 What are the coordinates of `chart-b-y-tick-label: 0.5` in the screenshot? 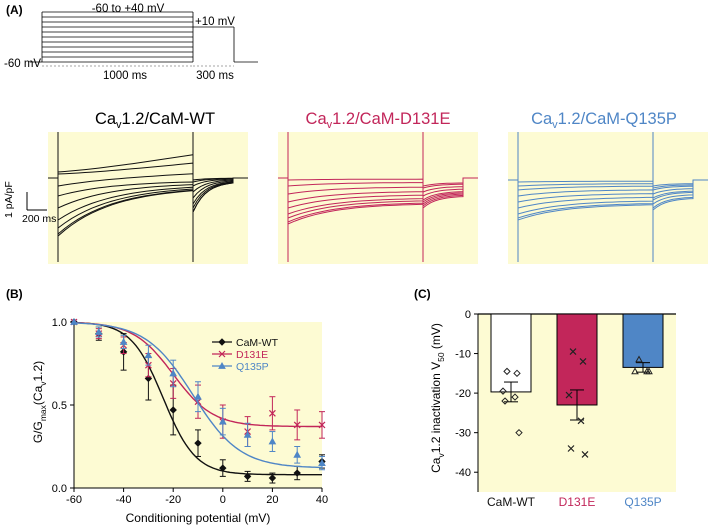 It's located at (59, 406).